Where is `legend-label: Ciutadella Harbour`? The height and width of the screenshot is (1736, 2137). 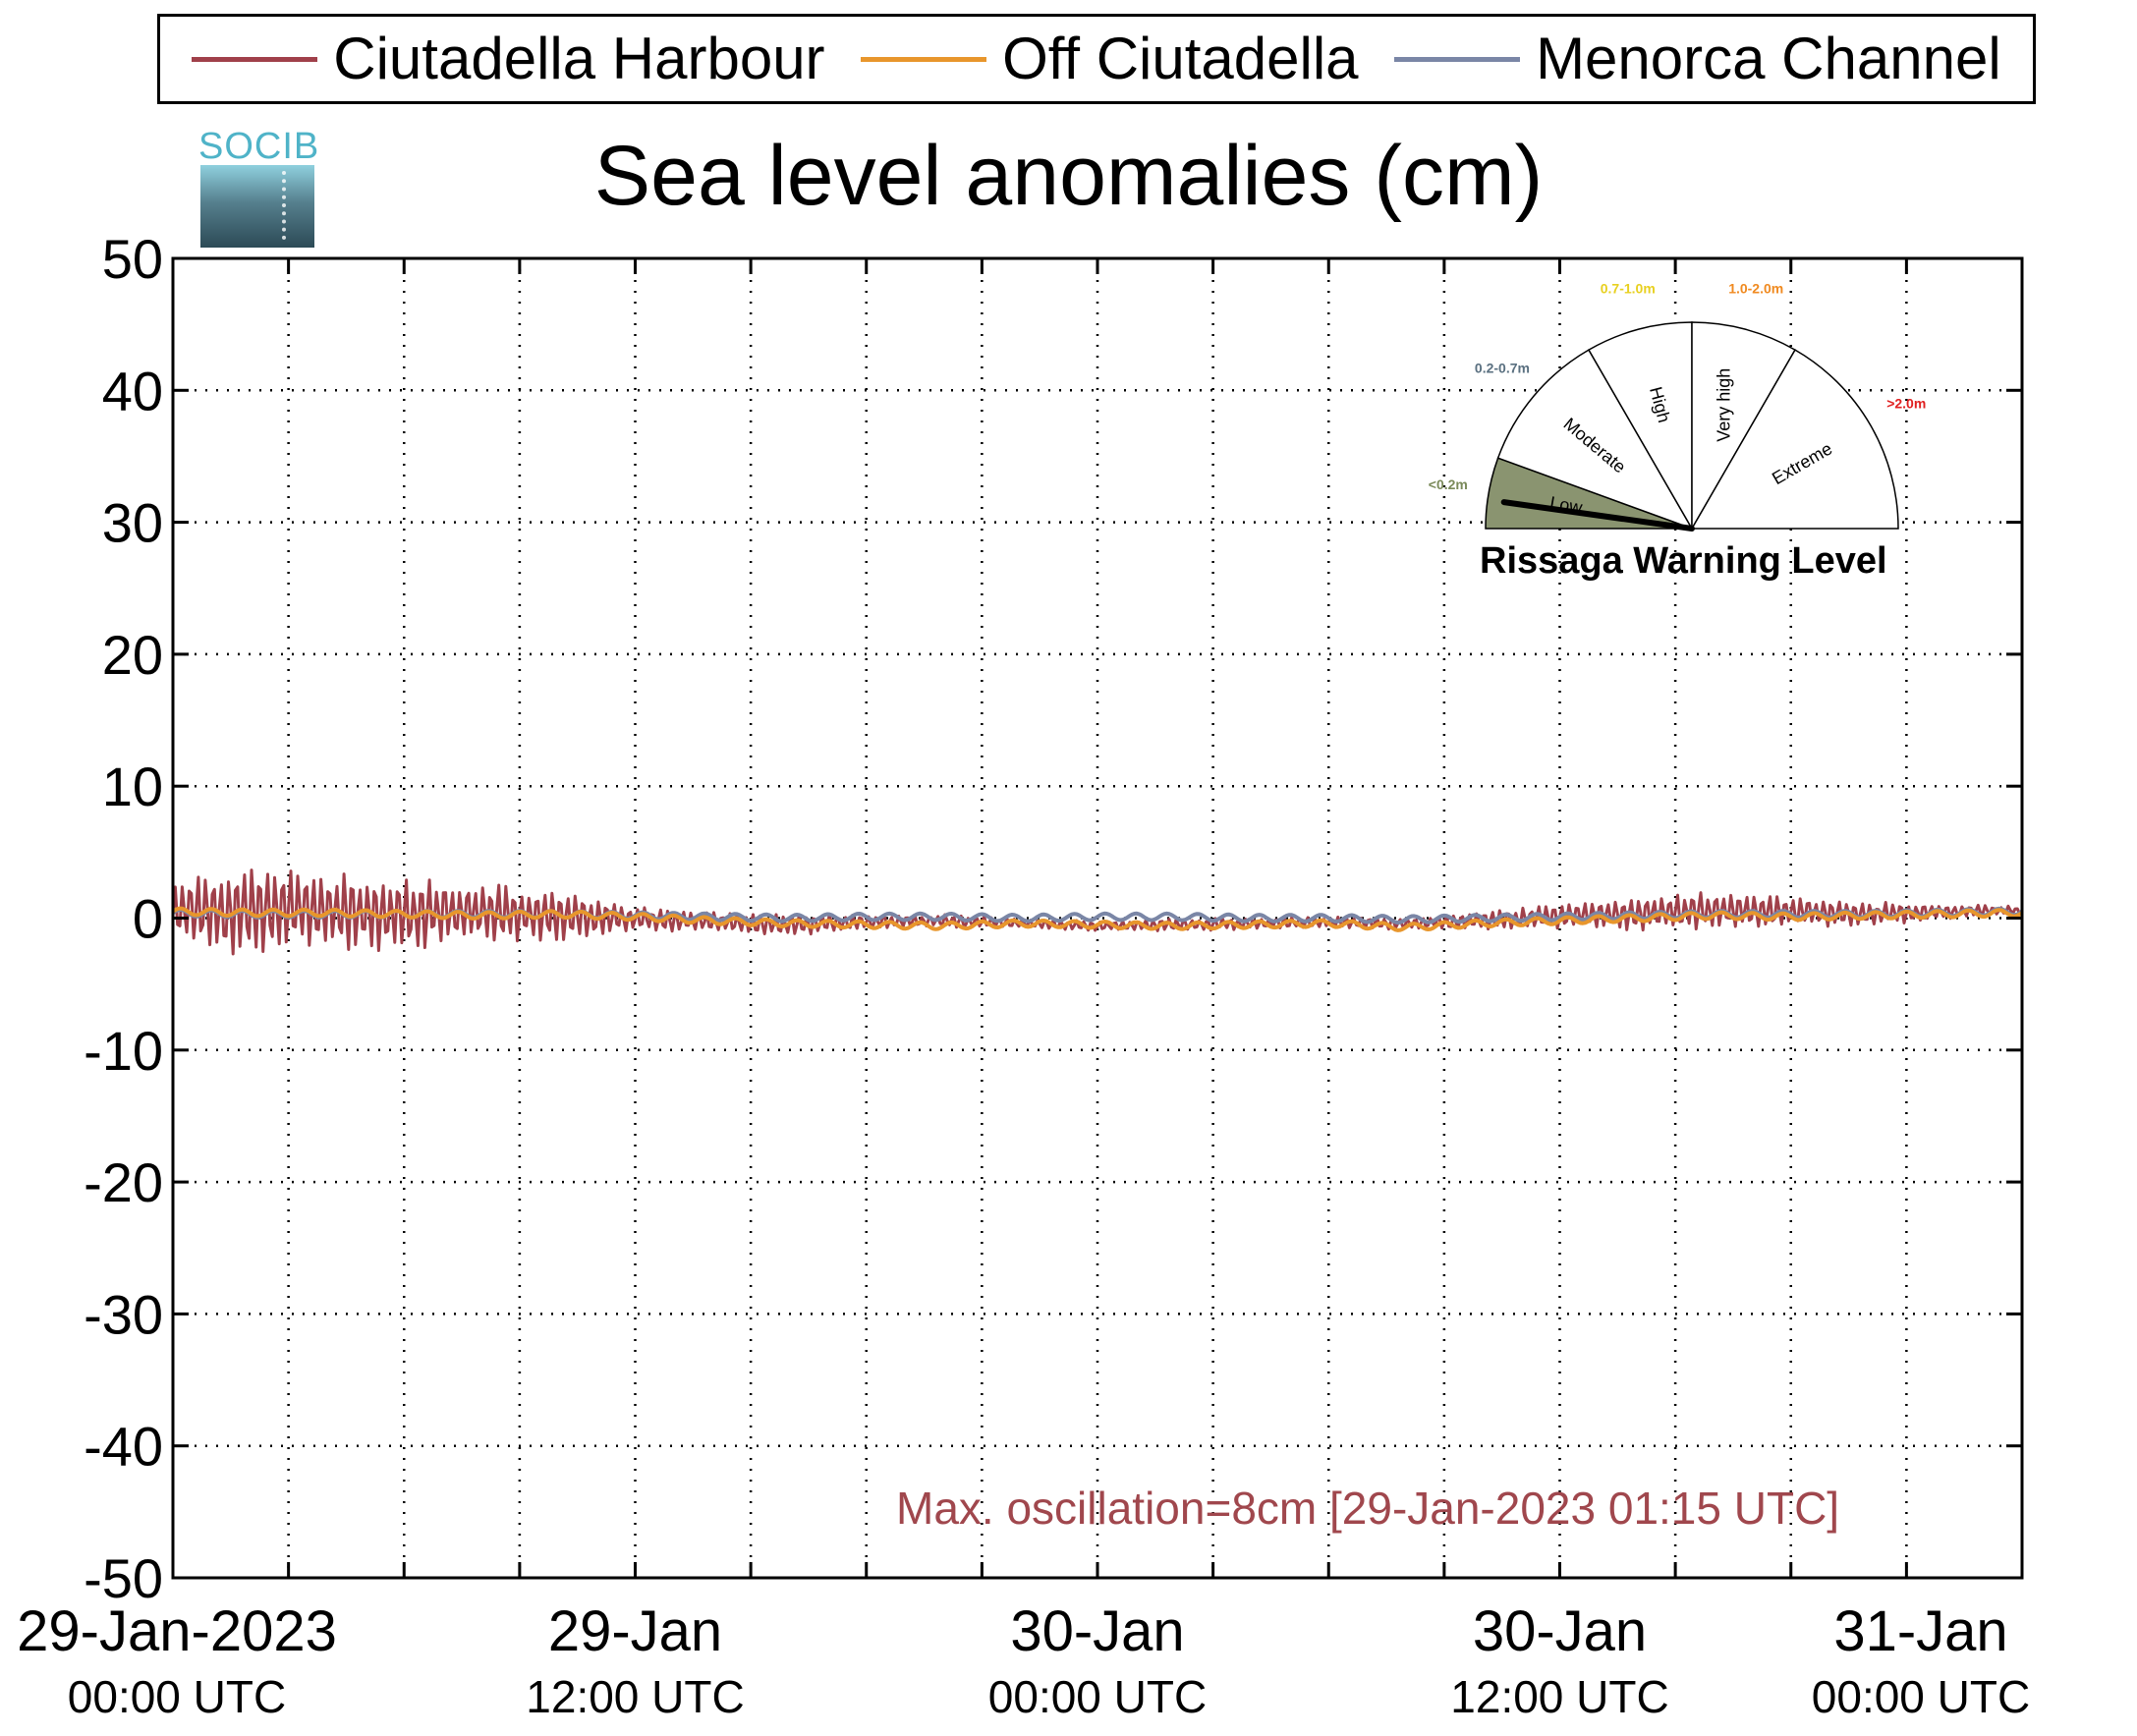
legend-label: Ciutadella Harbour is located at coordinates (579, 58).